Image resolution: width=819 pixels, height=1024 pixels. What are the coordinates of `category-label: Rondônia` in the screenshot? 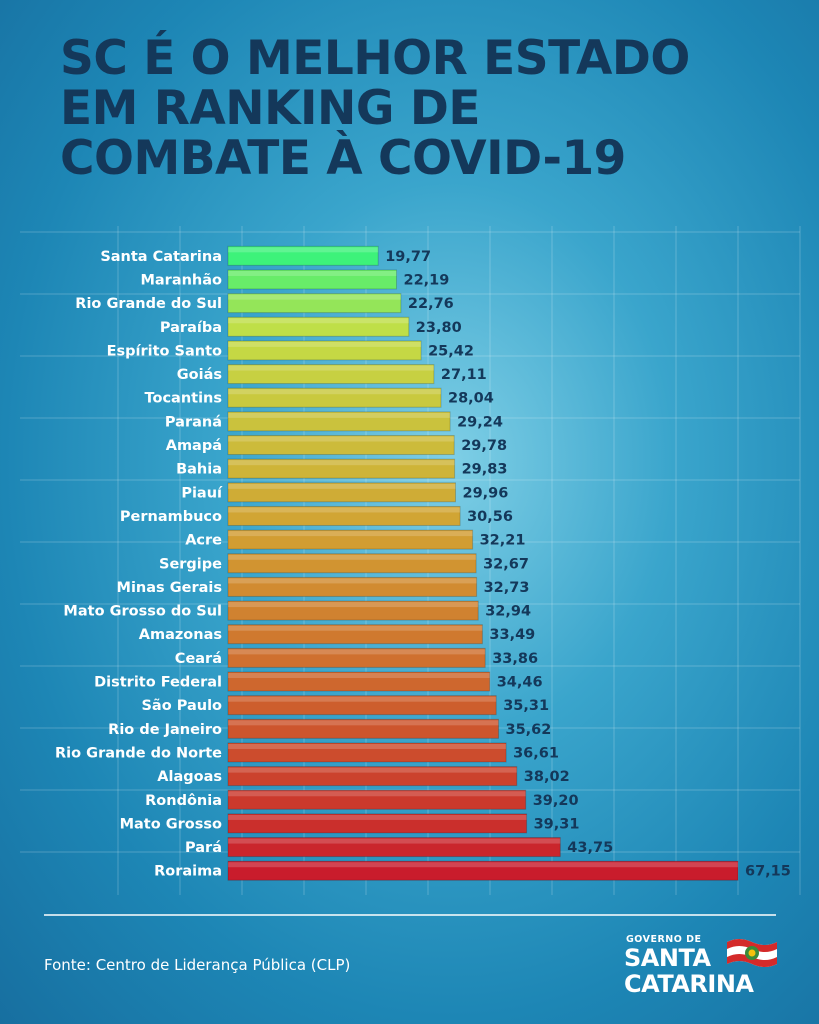 It's located at (183, 801).